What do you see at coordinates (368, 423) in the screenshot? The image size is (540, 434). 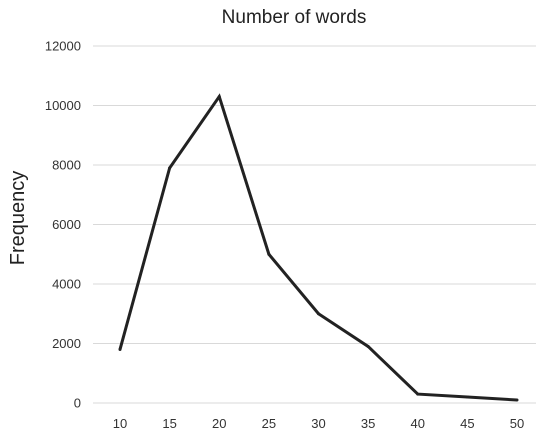 I see `x-tick-label: 35` at bounding box center [368, 423].